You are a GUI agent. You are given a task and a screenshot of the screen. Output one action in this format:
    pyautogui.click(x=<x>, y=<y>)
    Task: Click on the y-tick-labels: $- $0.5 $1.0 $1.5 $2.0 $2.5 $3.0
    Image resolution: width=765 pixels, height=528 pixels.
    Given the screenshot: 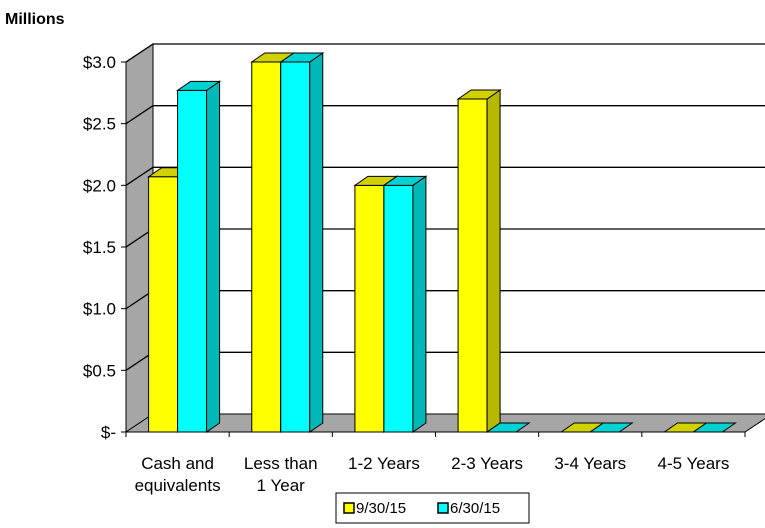 What is the action you would take?
    pyautogui.click(x=99, y=247)
    